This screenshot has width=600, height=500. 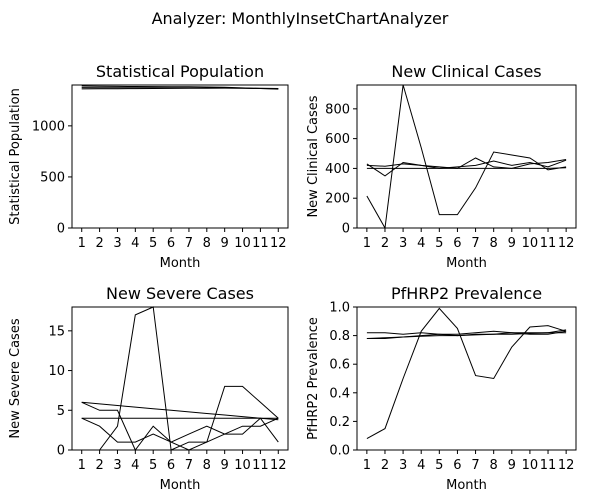 I want to click on figure-suptitle: Analyzer: MonthlyInsetChartAnalyzer, so click(x=300, y=18).